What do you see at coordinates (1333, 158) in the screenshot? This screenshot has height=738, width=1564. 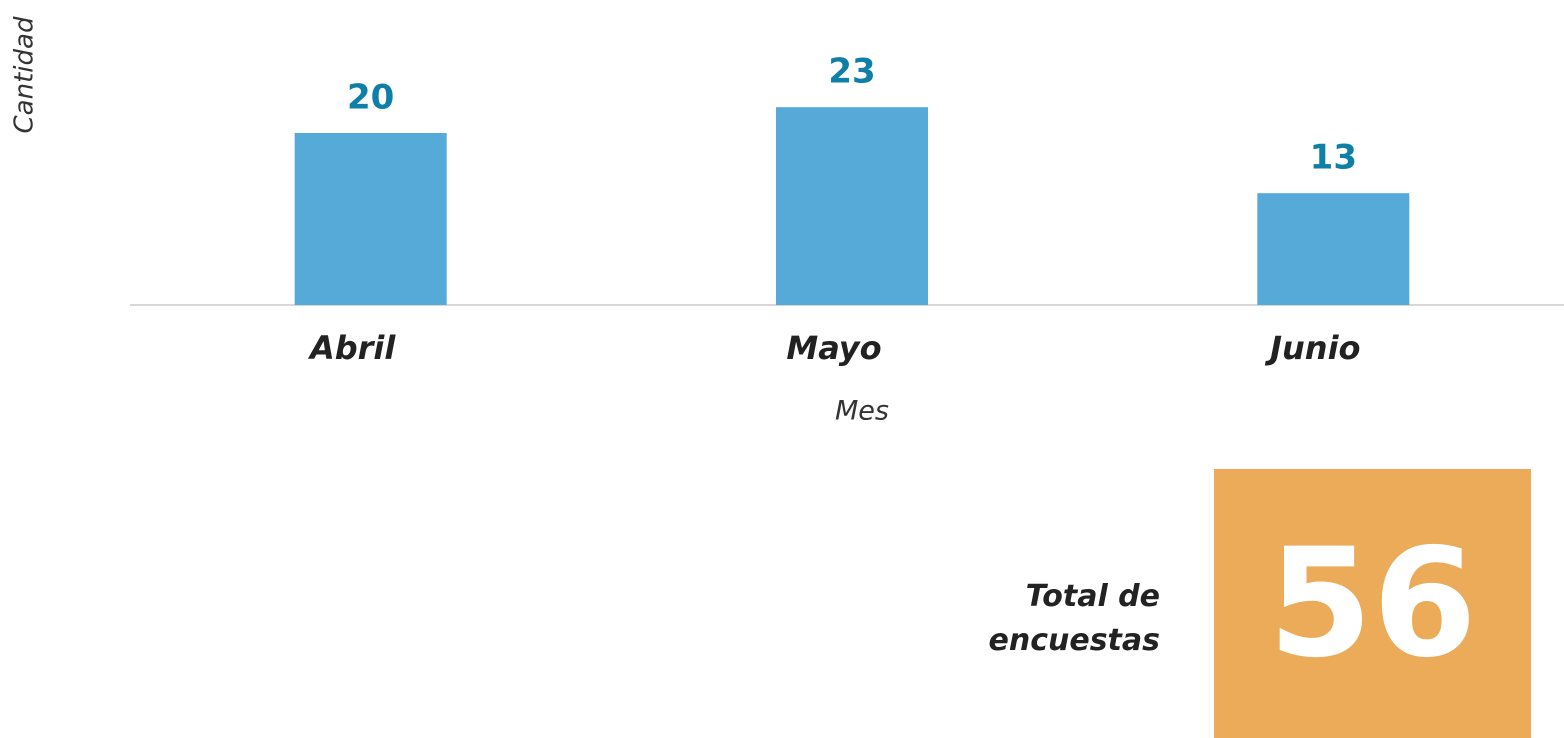 I see `value-label: 13` at bounding box center [1333, 158].